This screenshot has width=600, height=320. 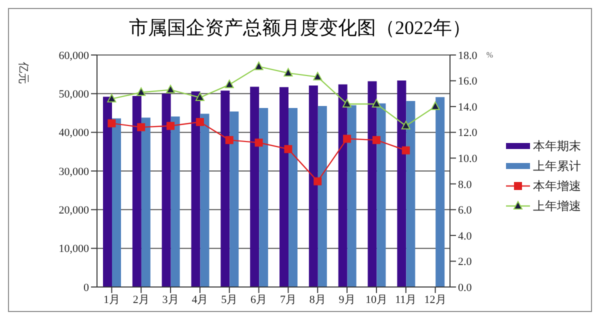 I want to click on y2-tick-label: 2.0, so click(x=465, y=262).